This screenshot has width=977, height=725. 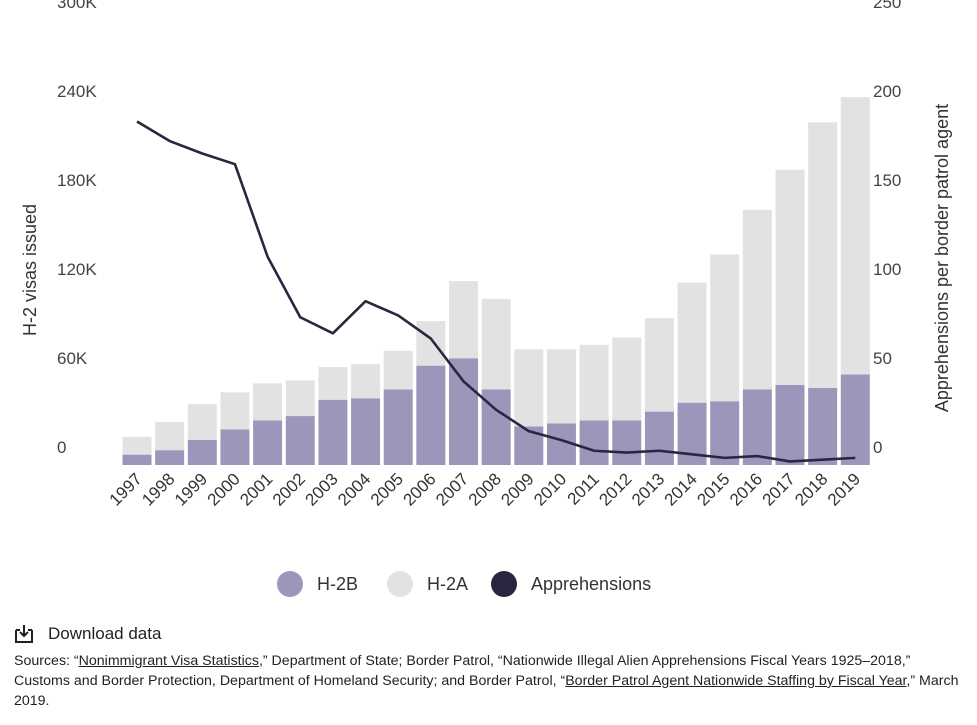 I want to click on y-tick-label: 0, so click(x=61, y=447).